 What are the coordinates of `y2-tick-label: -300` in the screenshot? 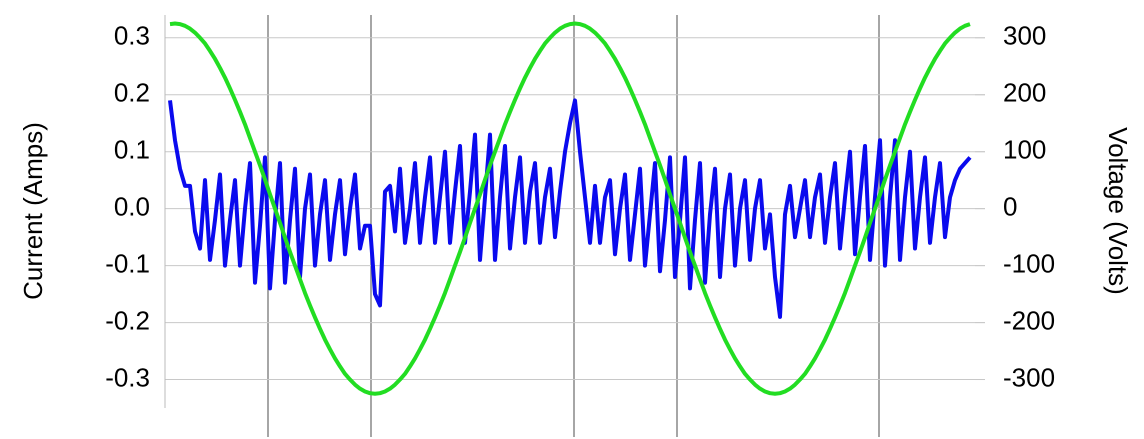 It's located at (1029, 377).